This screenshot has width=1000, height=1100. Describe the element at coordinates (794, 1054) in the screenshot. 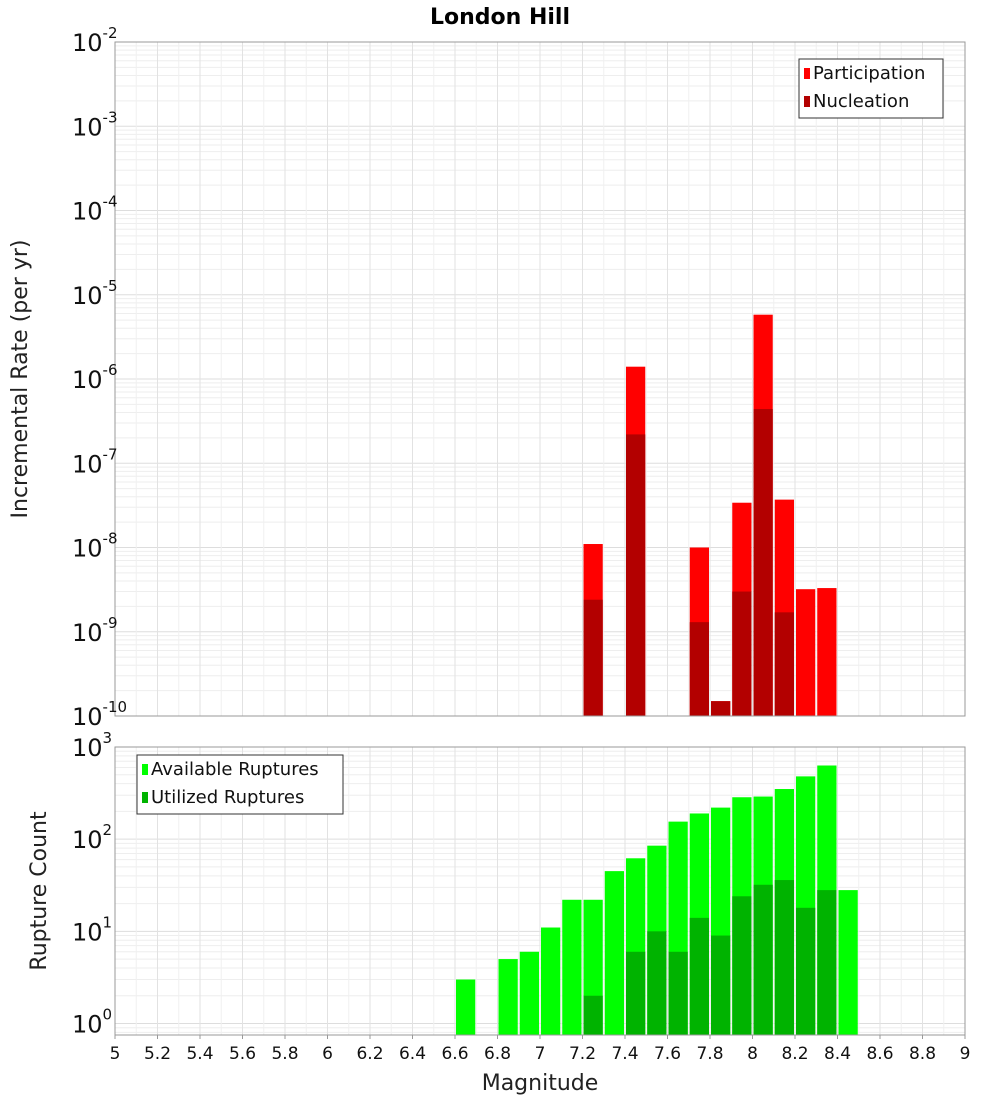

I see `x-tick-label: 8.2` at that location.